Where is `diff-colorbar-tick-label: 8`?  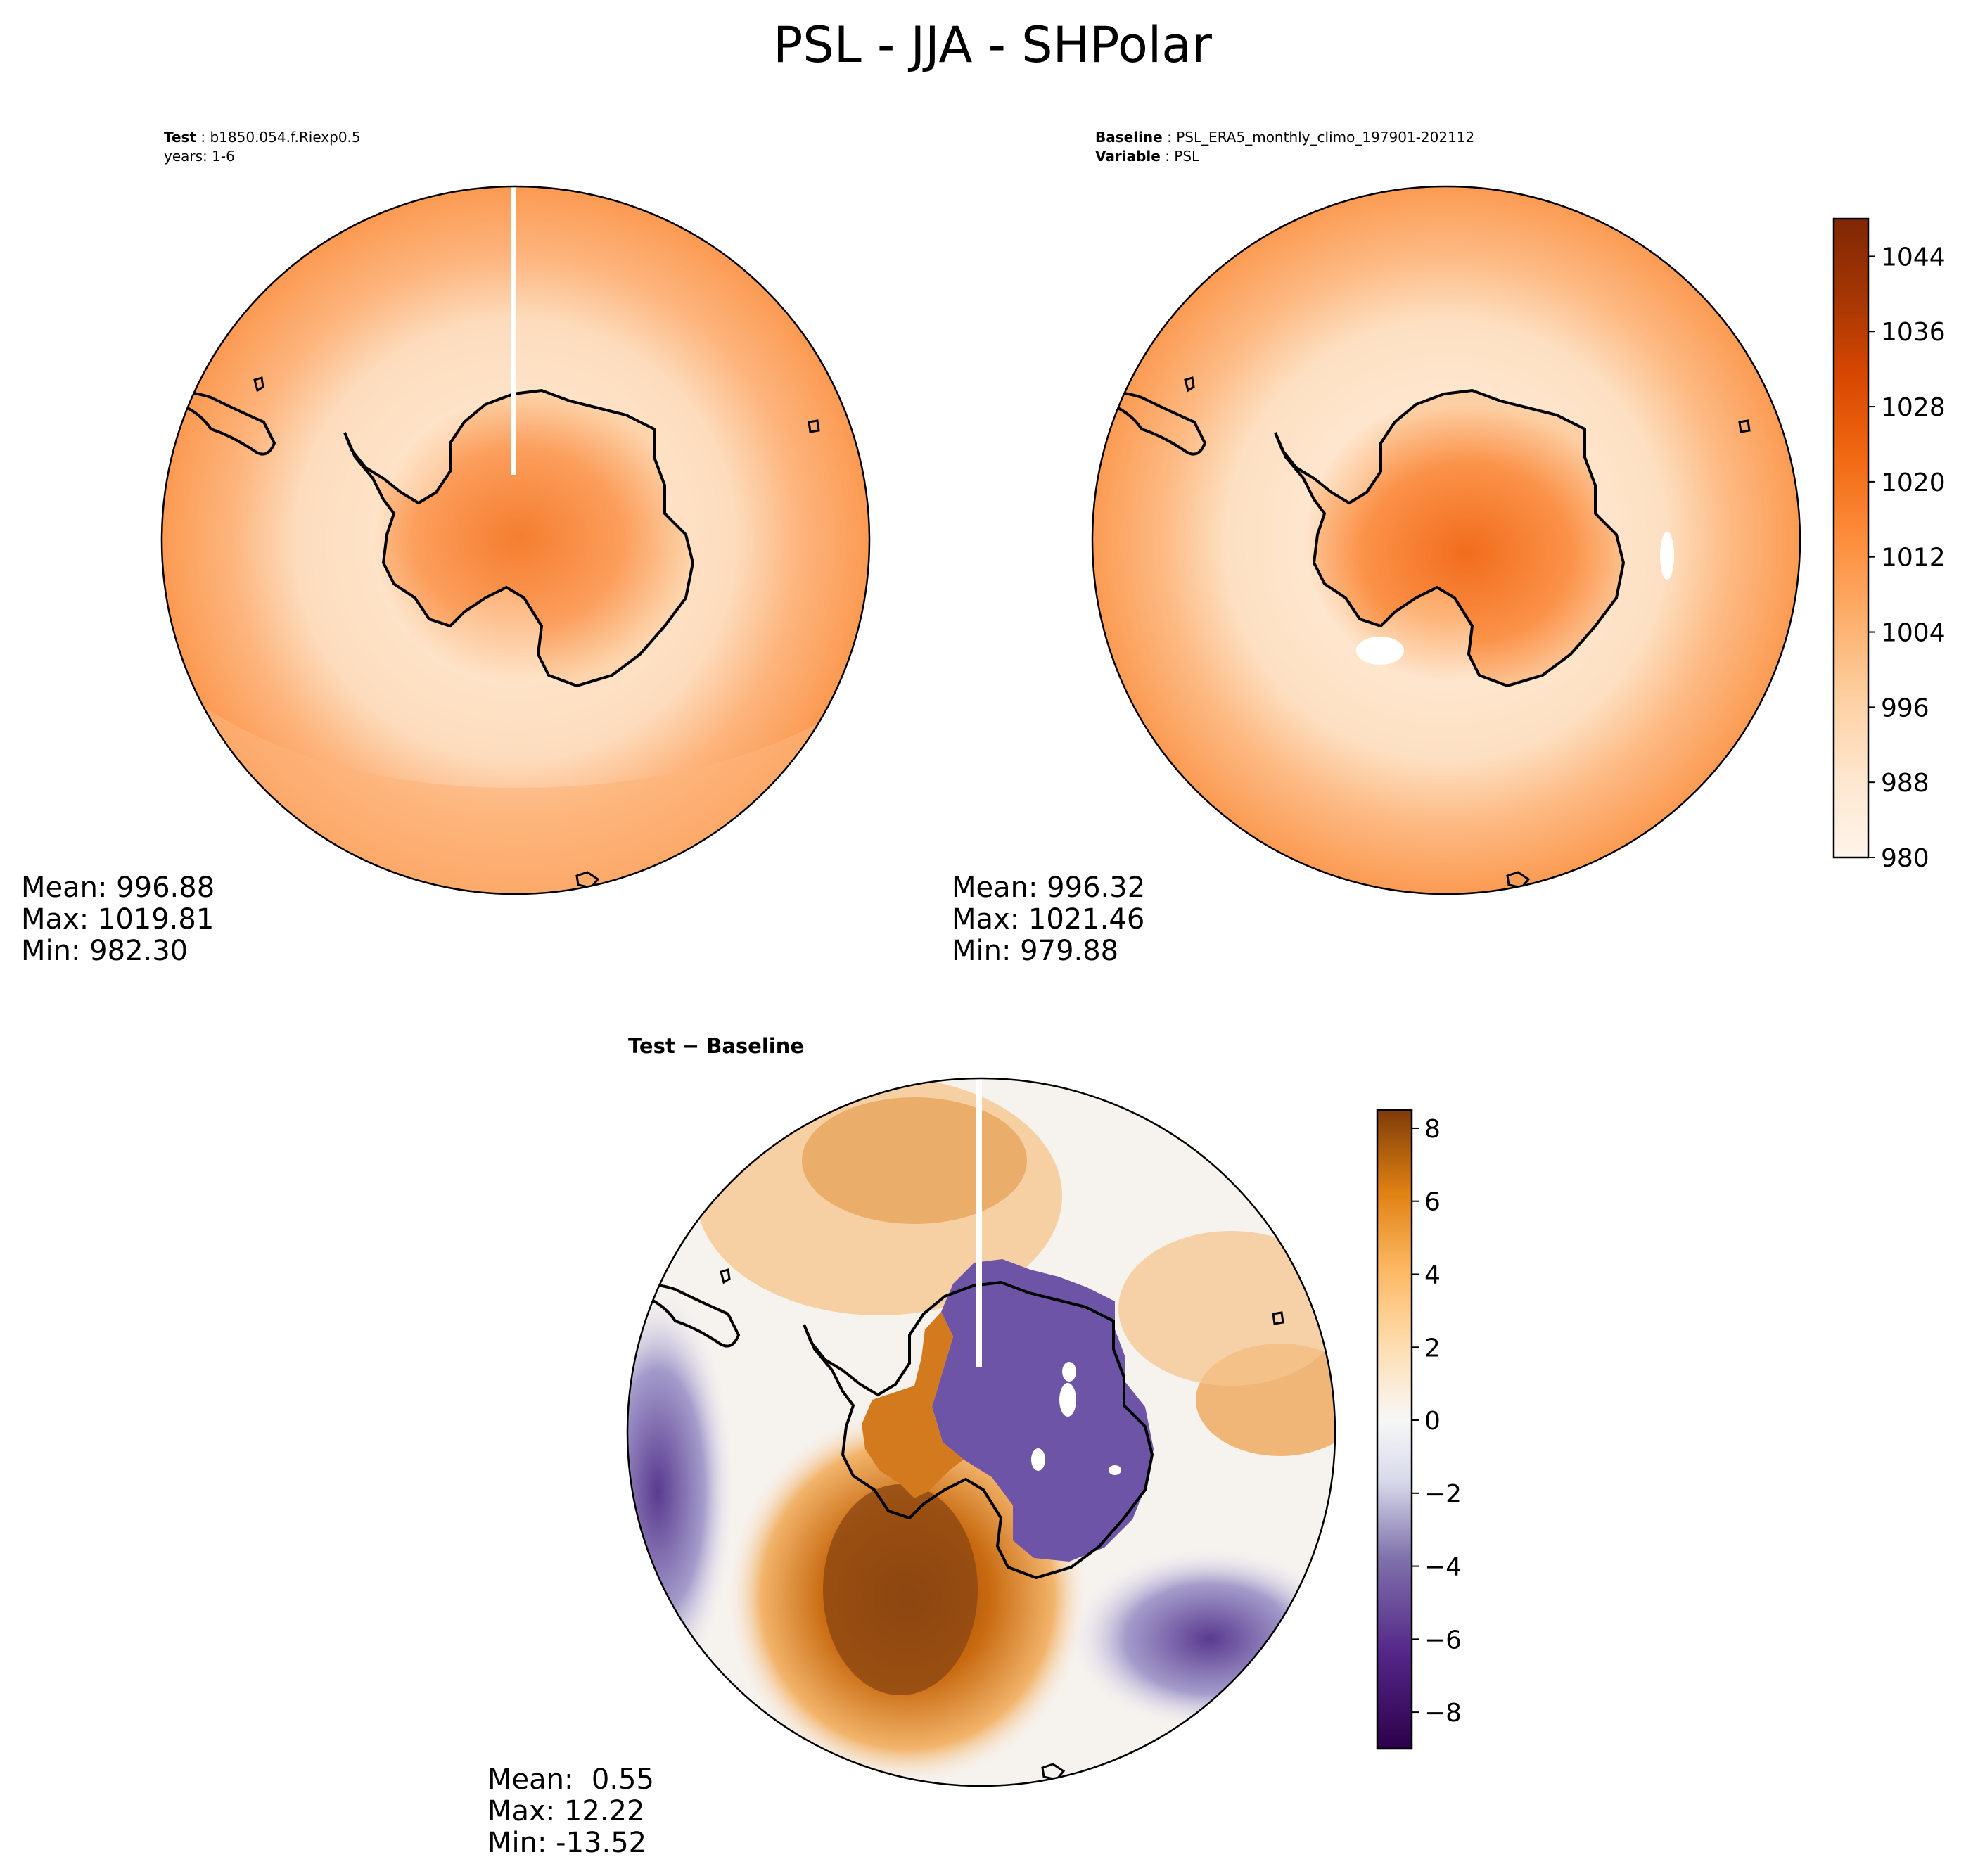 diff-colorbar-tick-label: 8 is located at coordinates (1432, 1129).